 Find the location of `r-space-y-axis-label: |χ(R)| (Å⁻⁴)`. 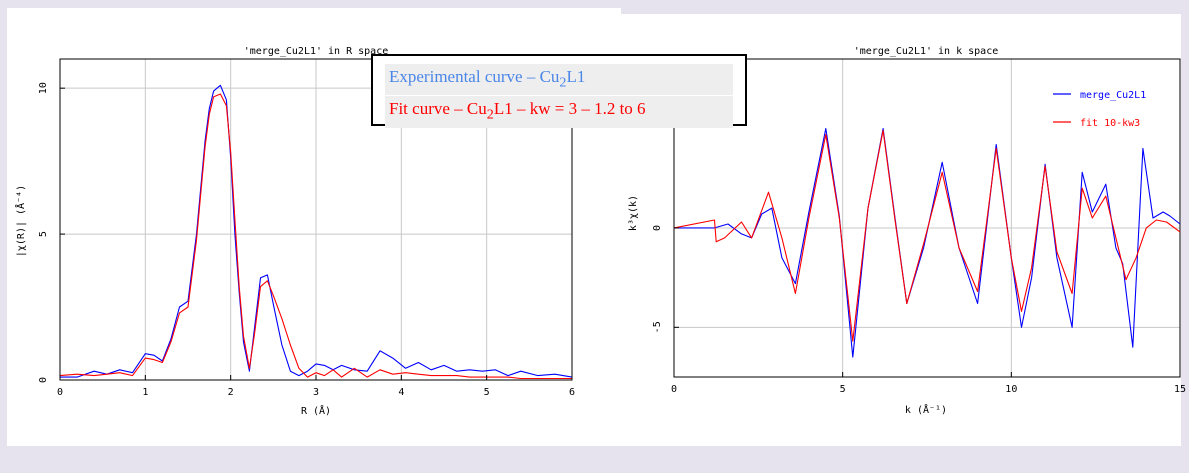

r-space-y-axis-label: |χ(R)| (Å⁻⁴) is located at coordinates (20, 221).